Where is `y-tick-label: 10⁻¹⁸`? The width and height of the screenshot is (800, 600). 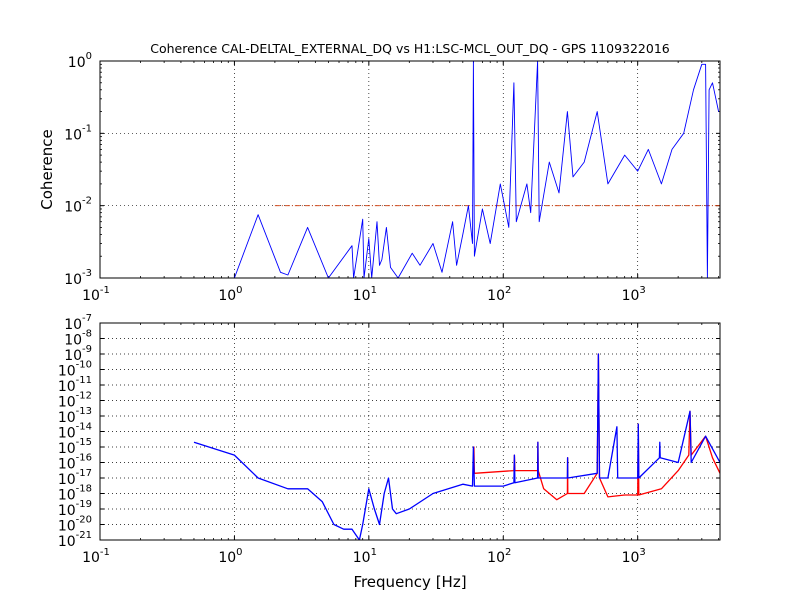 y-tick-label: 10⁻¹⁸ is located at coordinates (75, 494).